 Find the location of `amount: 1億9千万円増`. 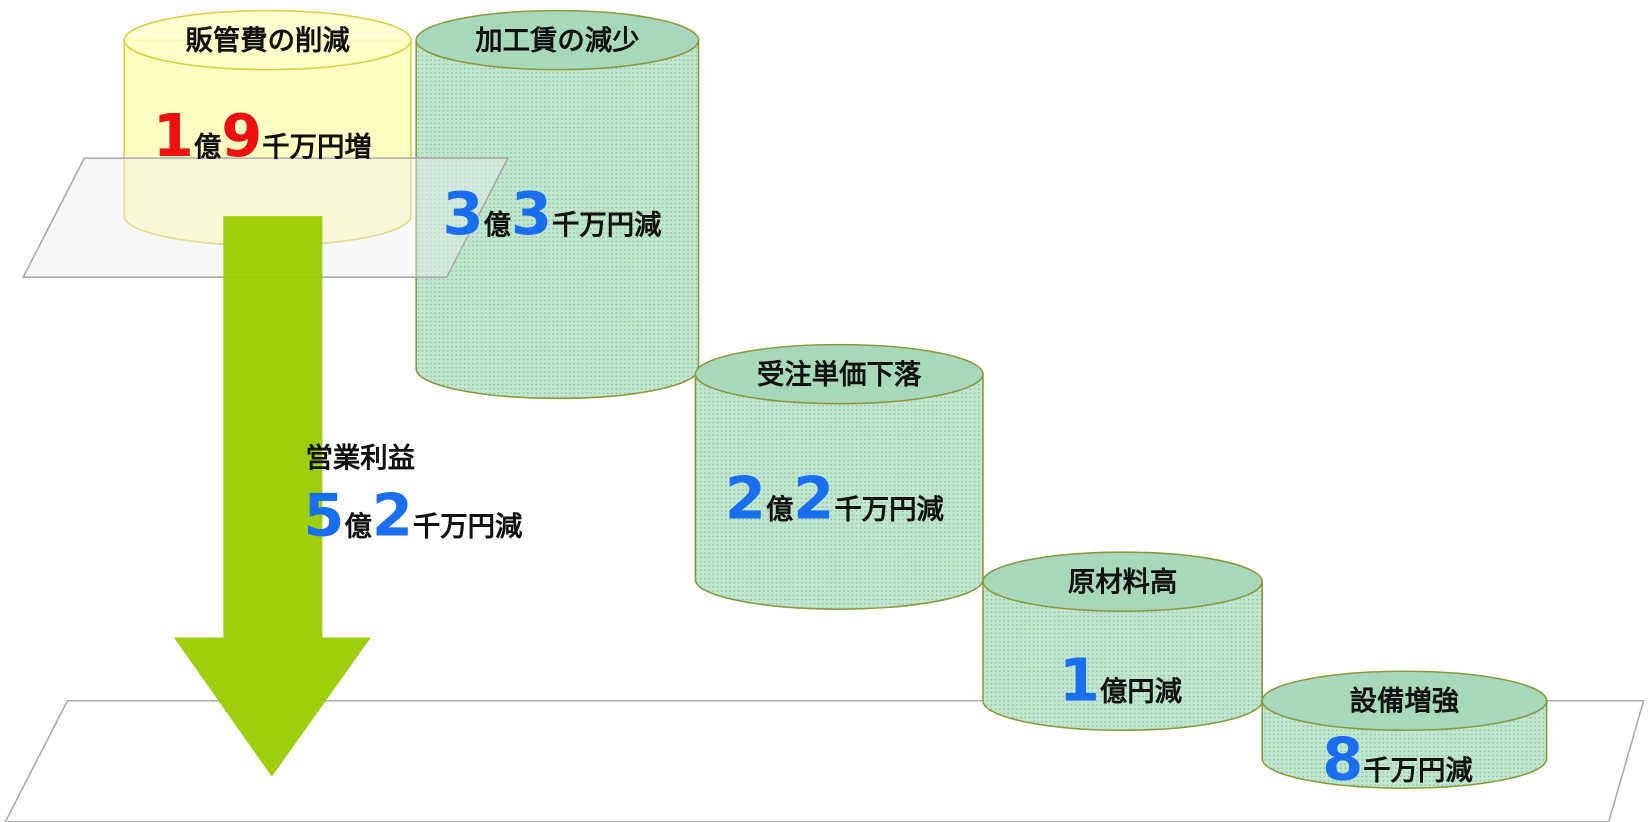

amount: 1億9千万円増 is located at coordinates (262, 135).